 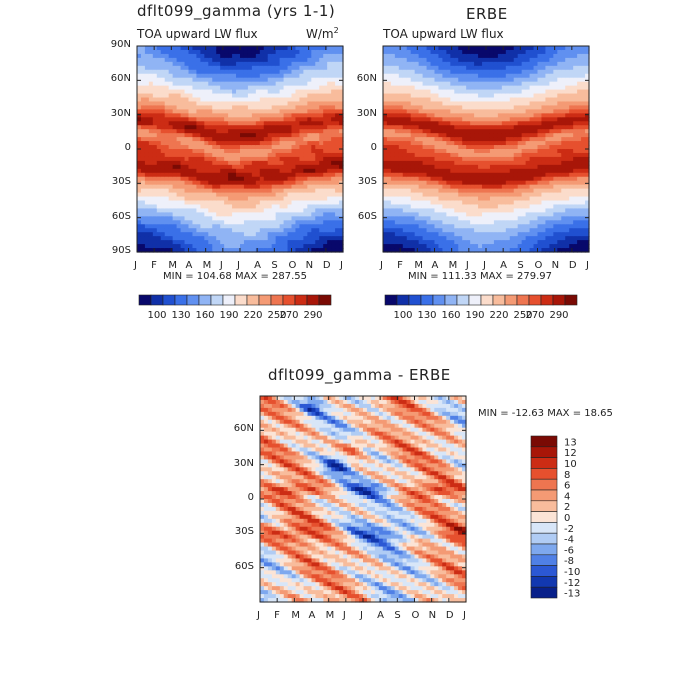 What do you see at coordinates (301, 300) in the screenshot?
I see `colorbar-swatch` at bounding box center [301, 300].